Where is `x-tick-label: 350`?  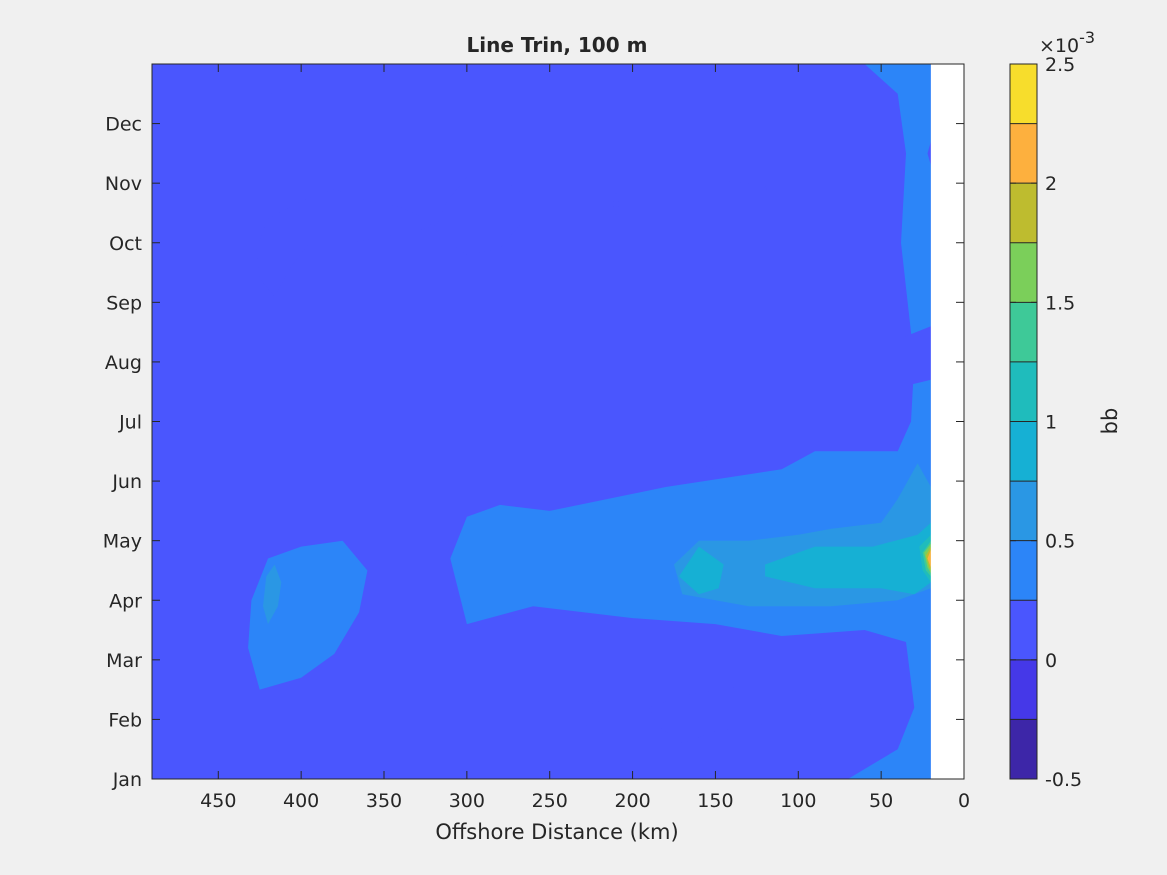
x-tick-label: 350 is located at coordinates (384, 801).